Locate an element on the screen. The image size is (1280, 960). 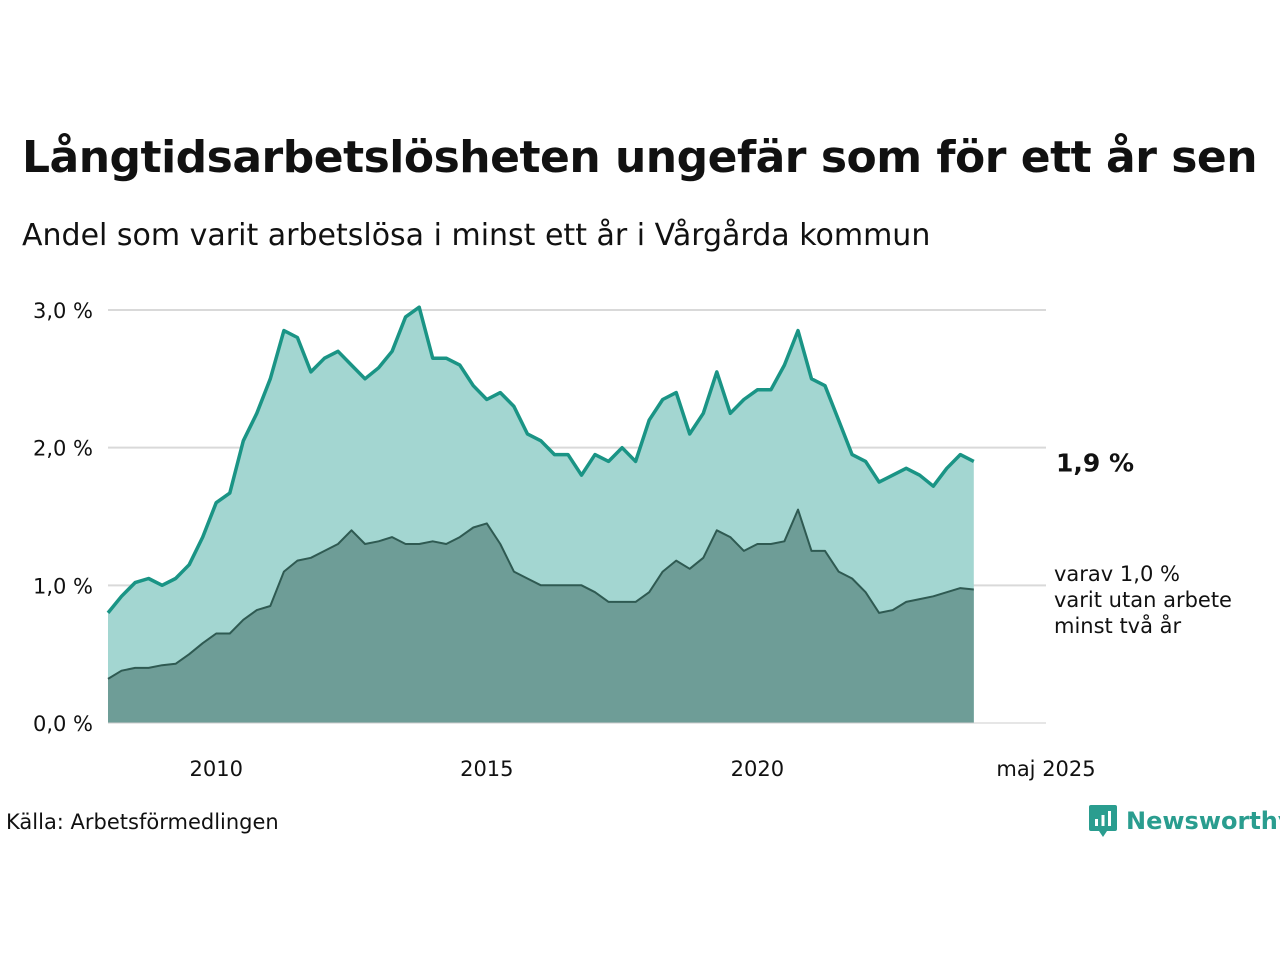
end-label-long: varav 1,0 % is located at coordinates (1117, 574).